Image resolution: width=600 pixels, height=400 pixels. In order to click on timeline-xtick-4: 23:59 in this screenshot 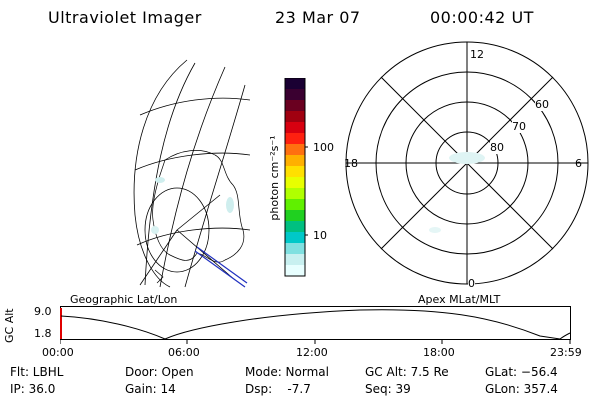, I will do `click(566, 352)`.